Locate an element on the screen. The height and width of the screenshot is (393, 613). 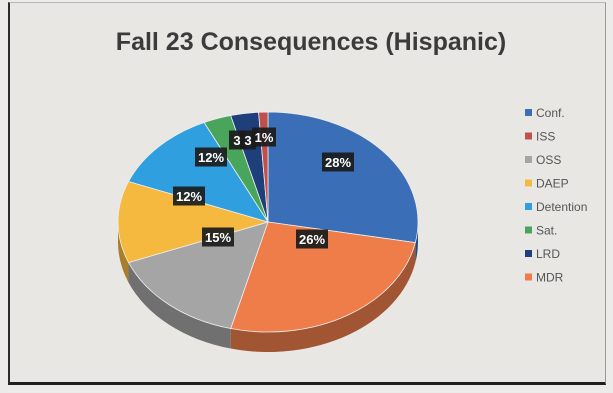
pie-slice-detention is located at coordinates (198, 172).